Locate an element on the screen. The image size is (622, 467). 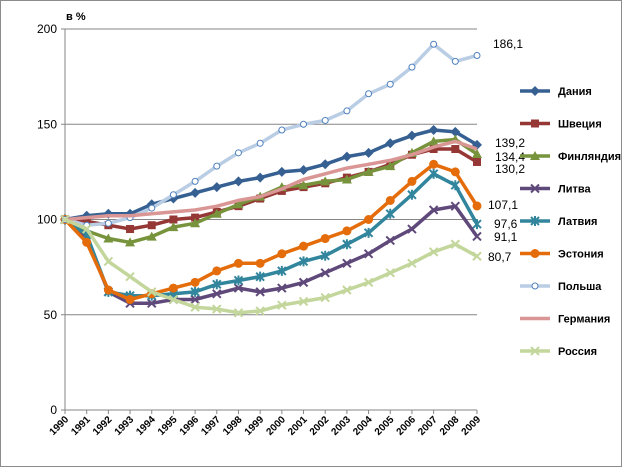
legend-label: Россия is located at coordinates (577, 352).